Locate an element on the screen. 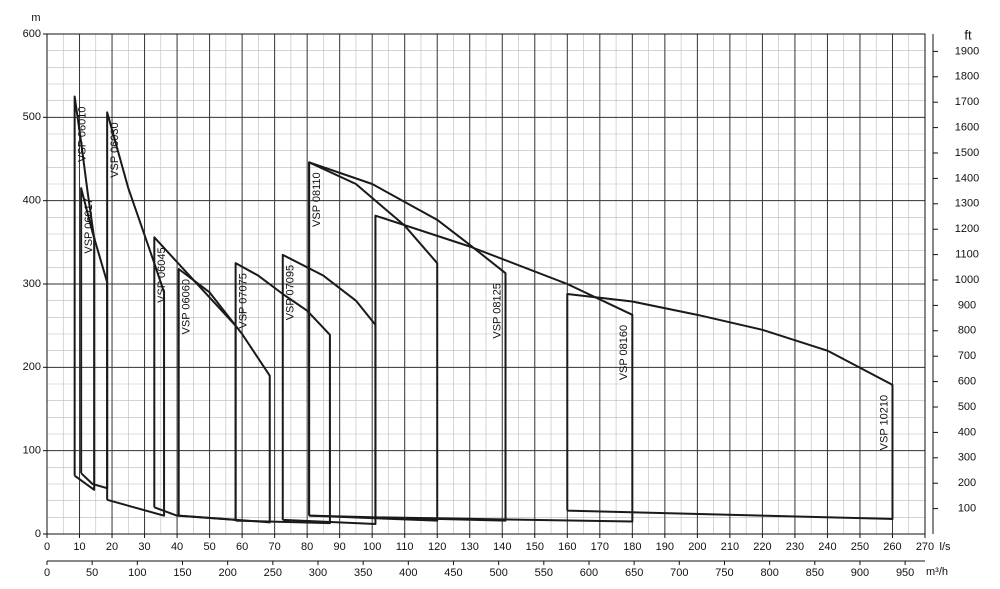 The image size is (1000, 589). x2-tick-label: 150 is located at coordinates (182, 573).